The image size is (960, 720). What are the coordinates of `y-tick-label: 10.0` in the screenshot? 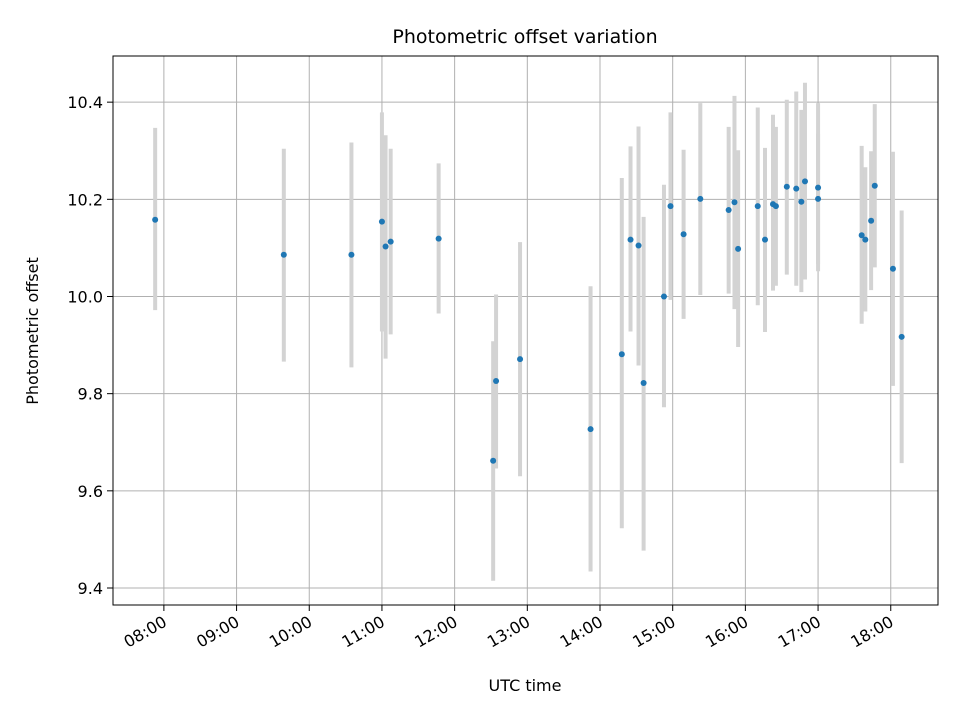 It's located at (85, 296).